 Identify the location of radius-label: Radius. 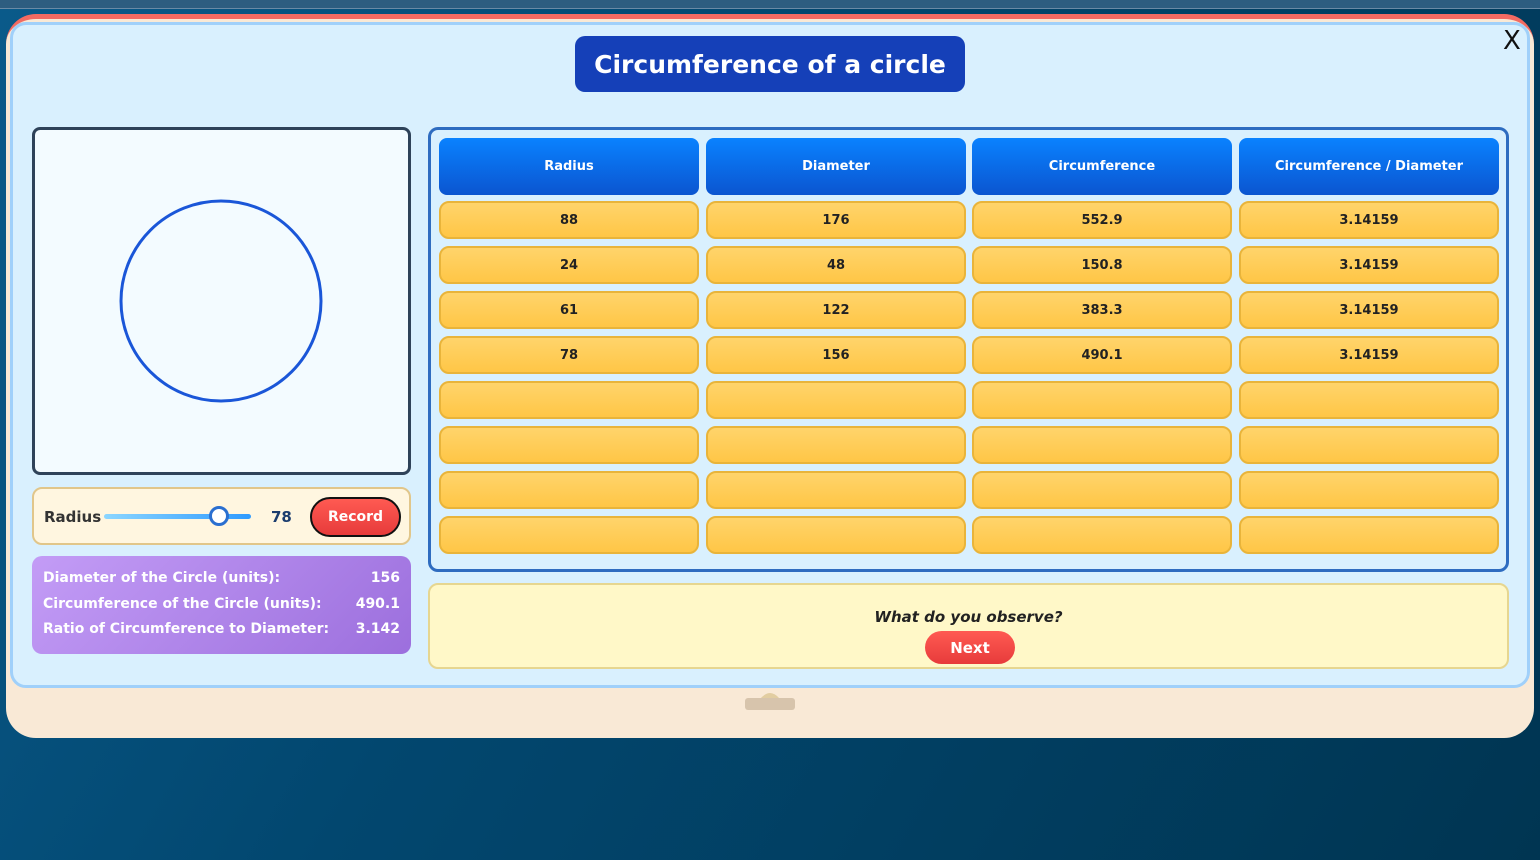
(73, 517).